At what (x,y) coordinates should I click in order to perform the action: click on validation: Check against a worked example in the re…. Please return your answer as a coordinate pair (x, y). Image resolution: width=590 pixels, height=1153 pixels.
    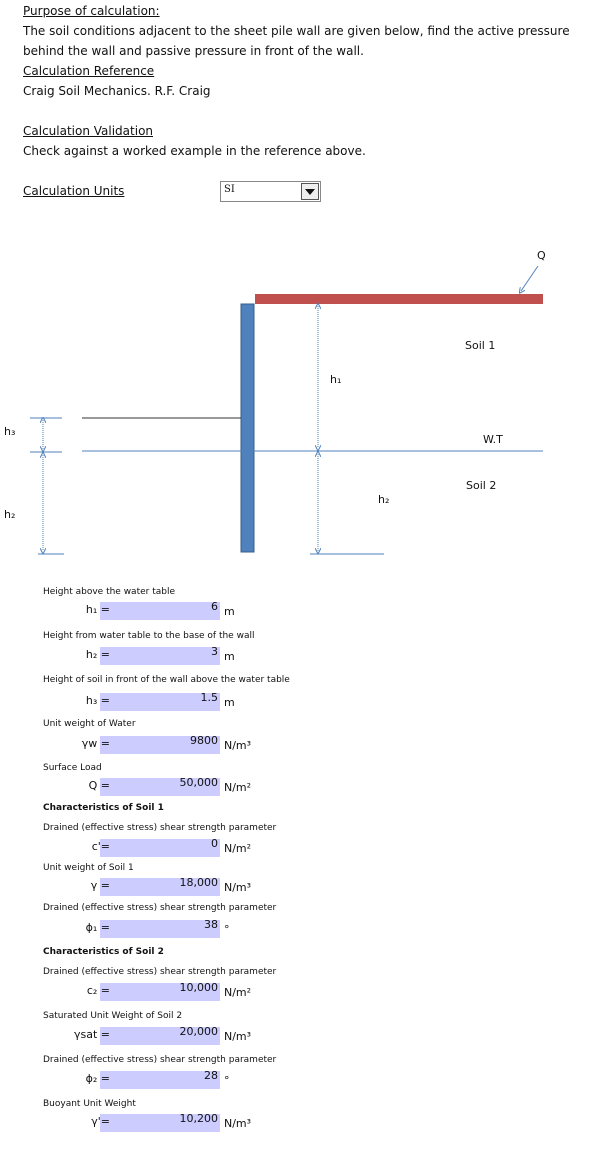
    Looking at the image, I should click on (194, 151).